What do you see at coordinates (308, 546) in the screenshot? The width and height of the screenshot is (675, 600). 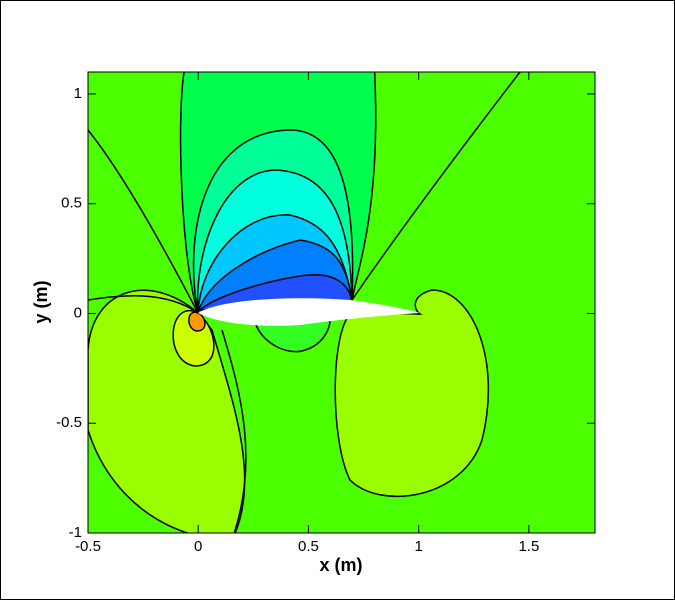 I see `x-tick-label: 0.5` at bounding box center [308, 546].